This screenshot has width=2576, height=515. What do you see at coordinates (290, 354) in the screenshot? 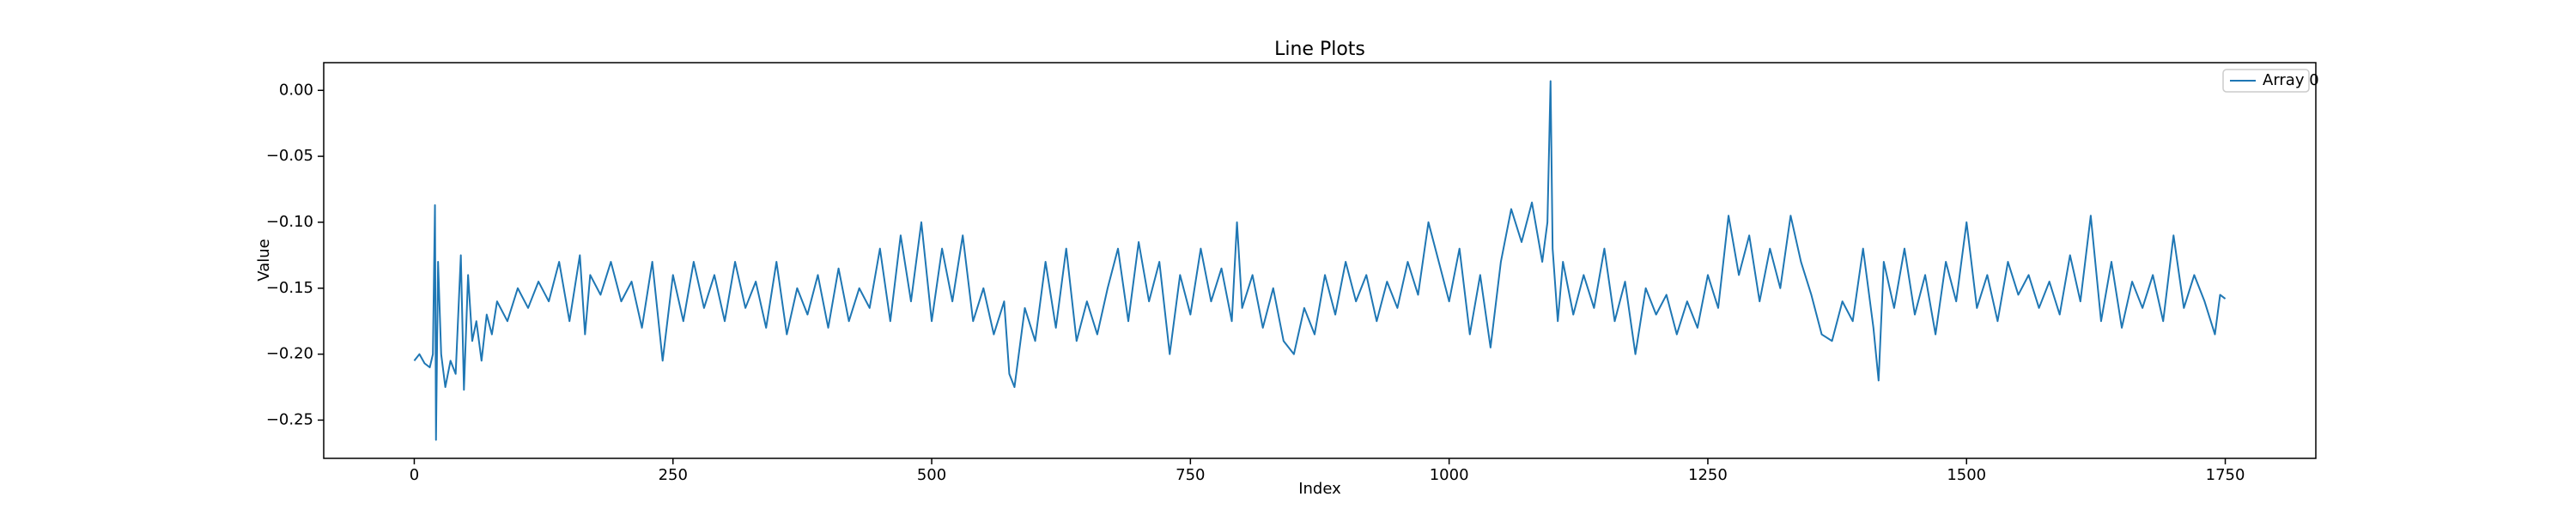
I see `y-tick-label: −0.20` at bounding box center [290, 354].